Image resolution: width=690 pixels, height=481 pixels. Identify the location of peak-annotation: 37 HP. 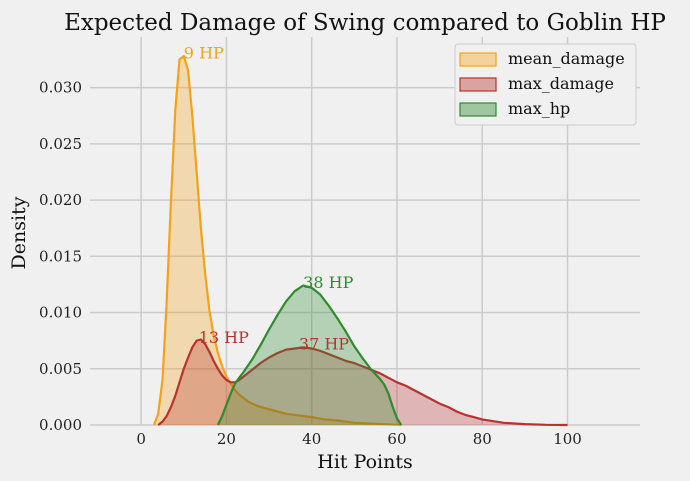
(324, 344).